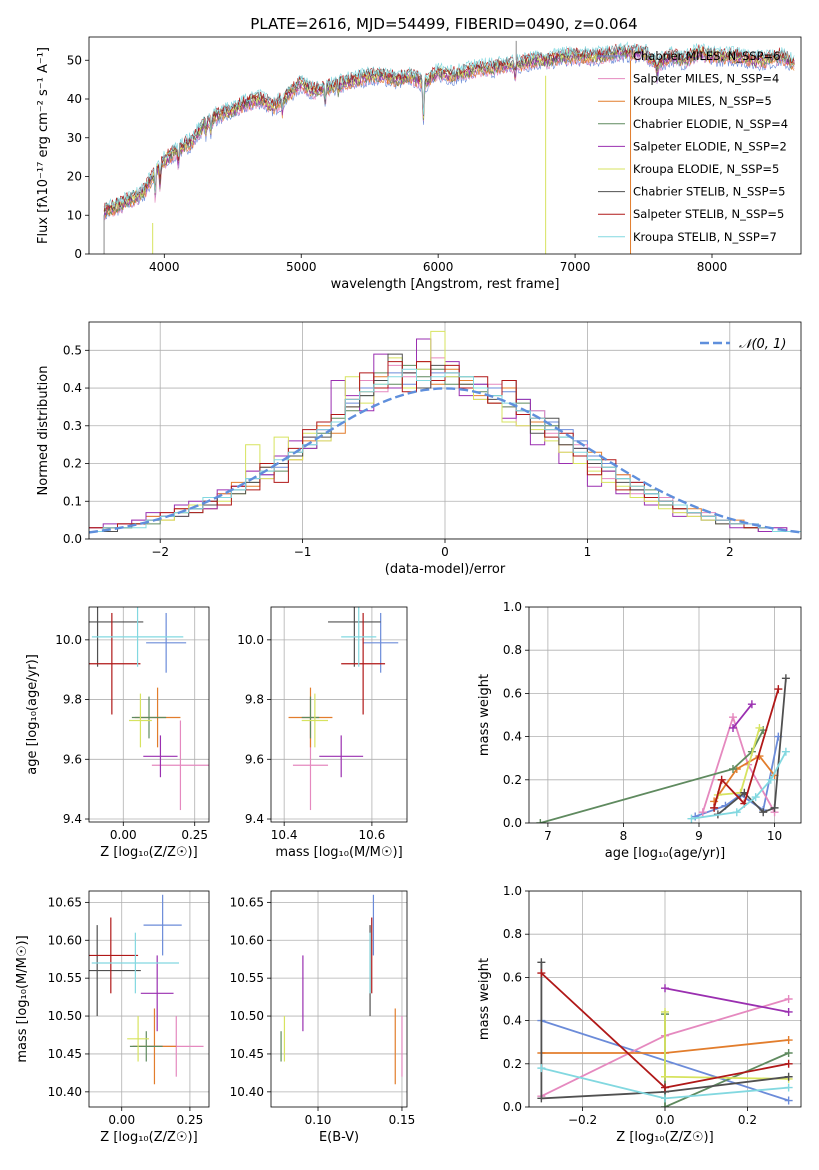  I want to click on x-tick-label: 0.00, so click(121, 1120).